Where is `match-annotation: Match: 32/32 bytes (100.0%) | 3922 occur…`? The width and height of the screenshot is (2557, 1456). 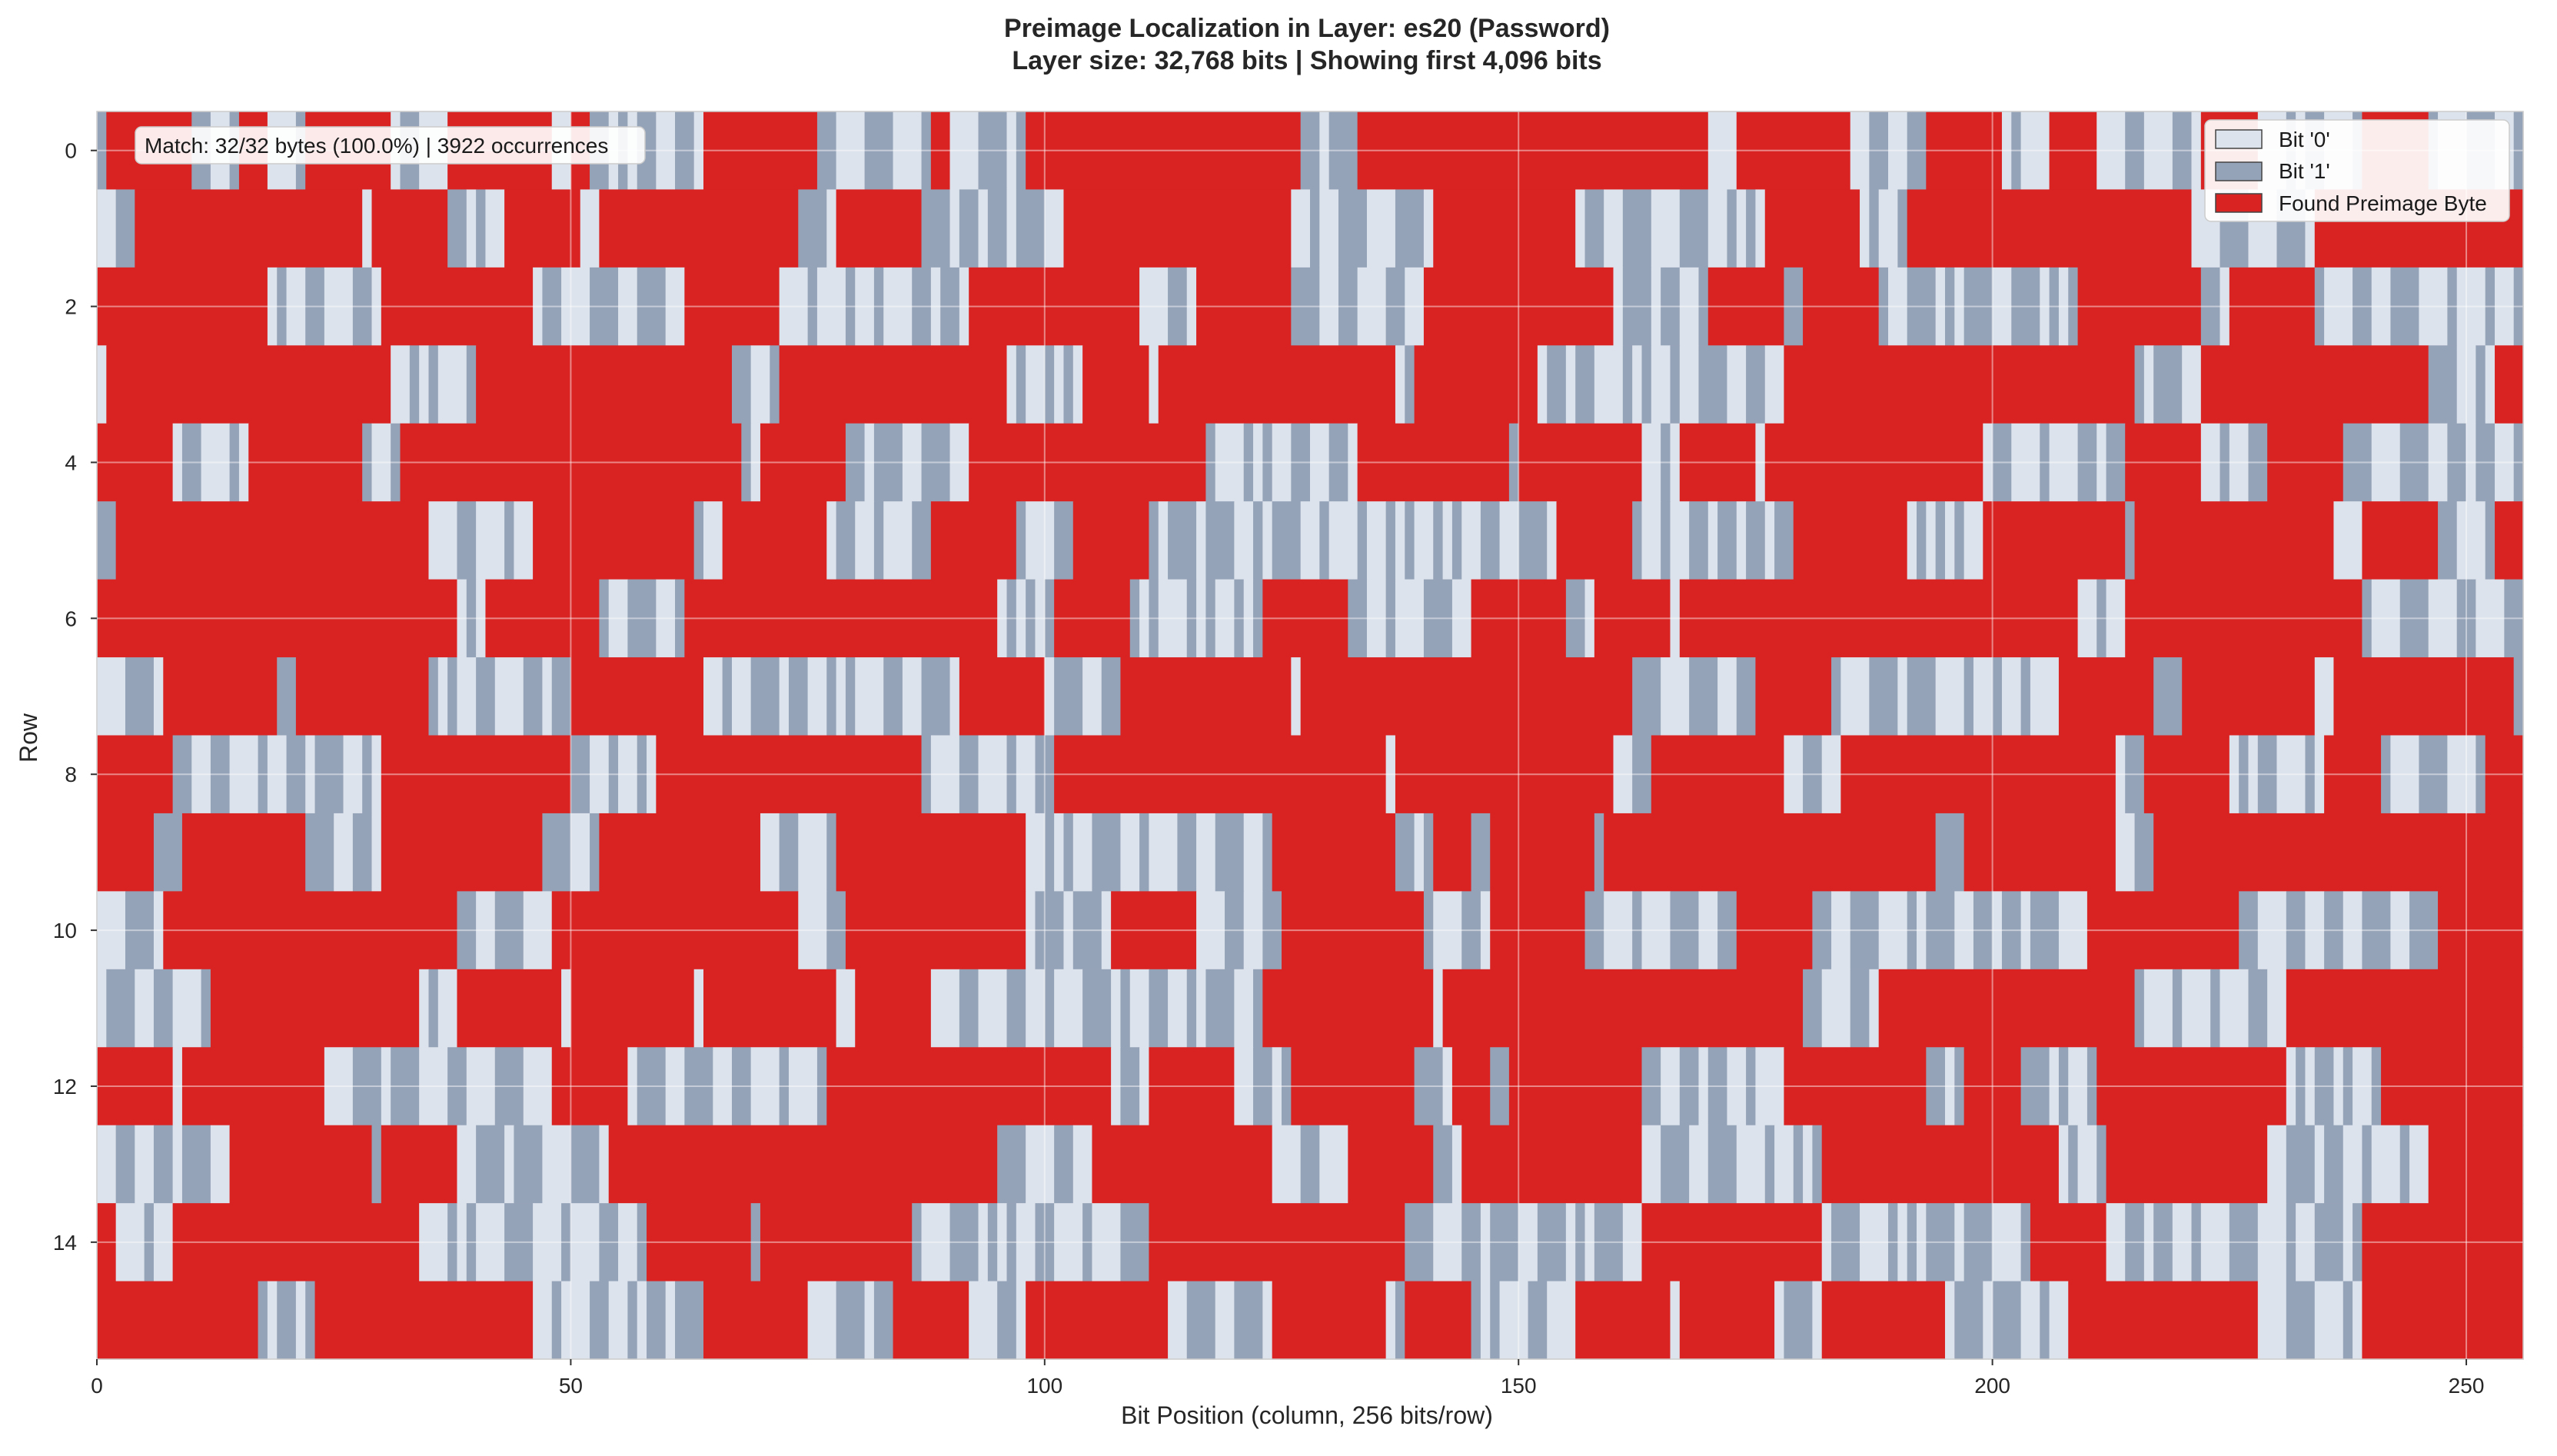 match-annotation: Match: 32/32 bytes (100.0%) | 3922 occur… is located at coordinates (390, 145).